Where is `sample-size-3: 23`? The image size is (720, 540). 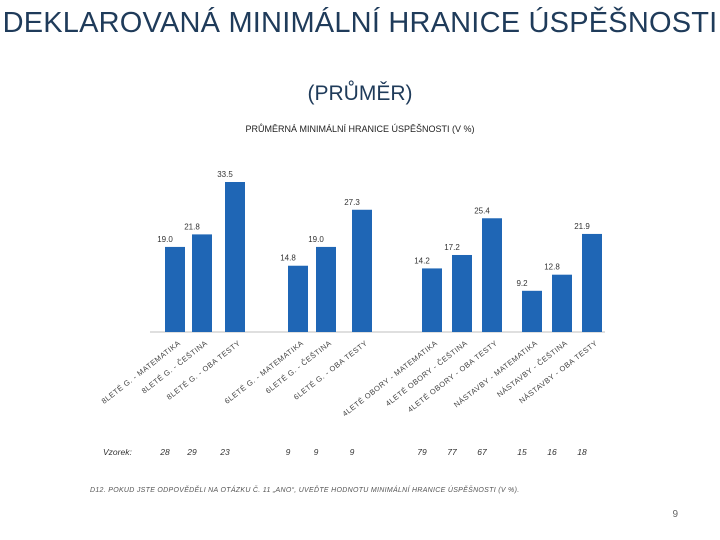
sample-size-3: 23 is located at coordinates (224, 452).